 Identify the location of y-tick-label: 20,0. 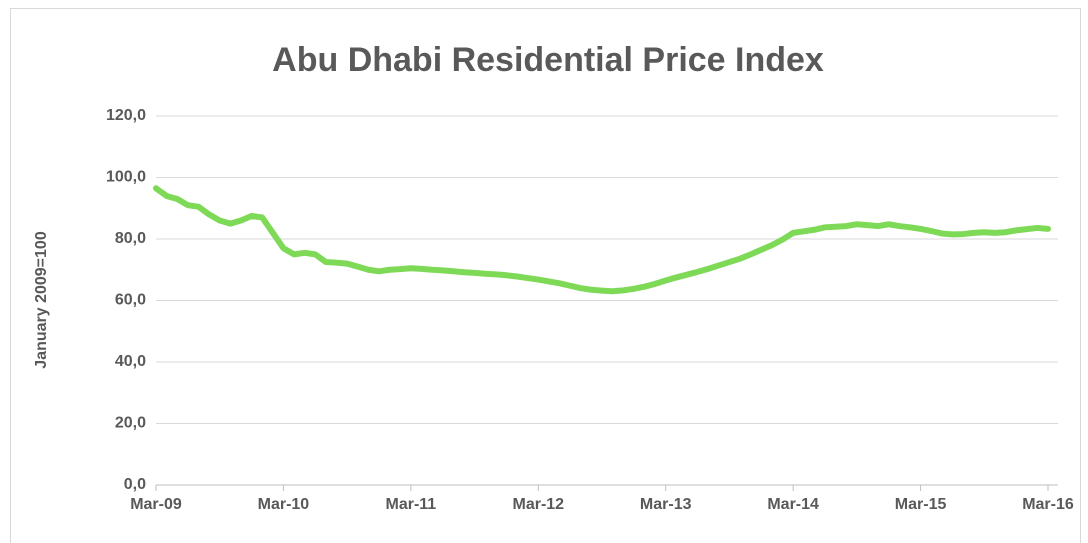
(130, 423).